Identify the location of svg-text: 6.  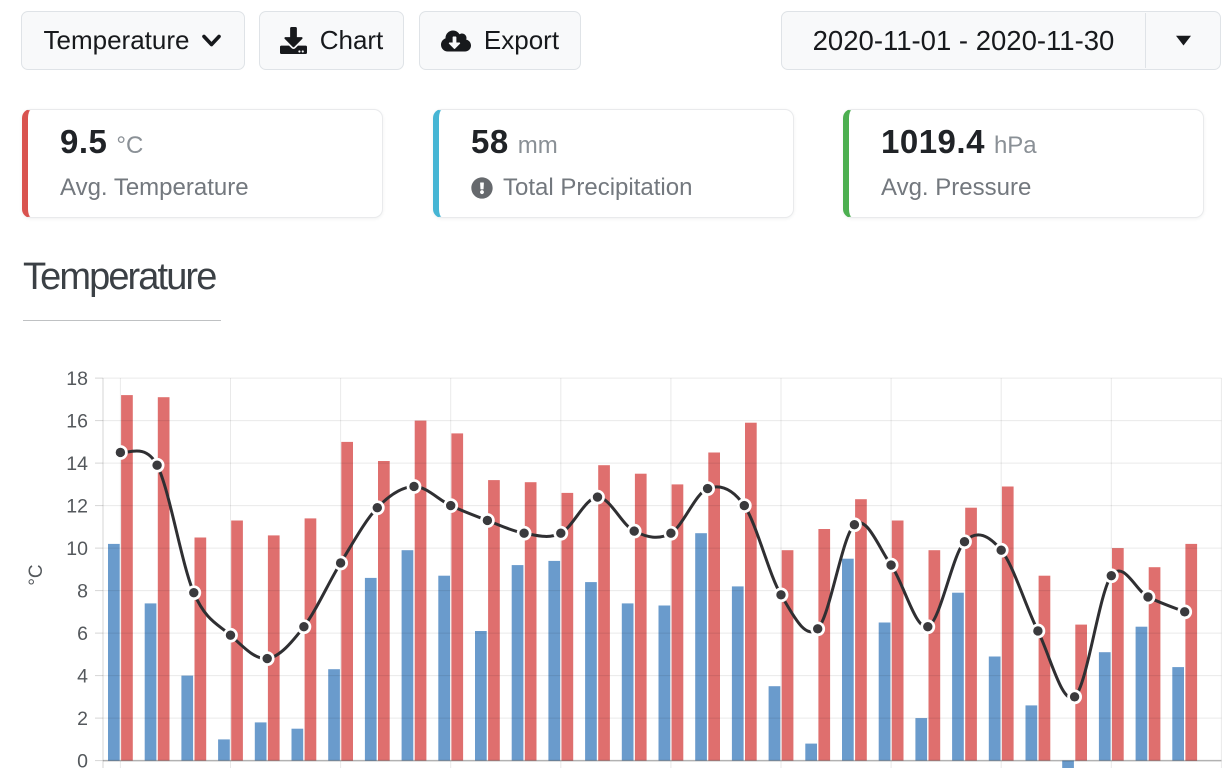
(82, 634).